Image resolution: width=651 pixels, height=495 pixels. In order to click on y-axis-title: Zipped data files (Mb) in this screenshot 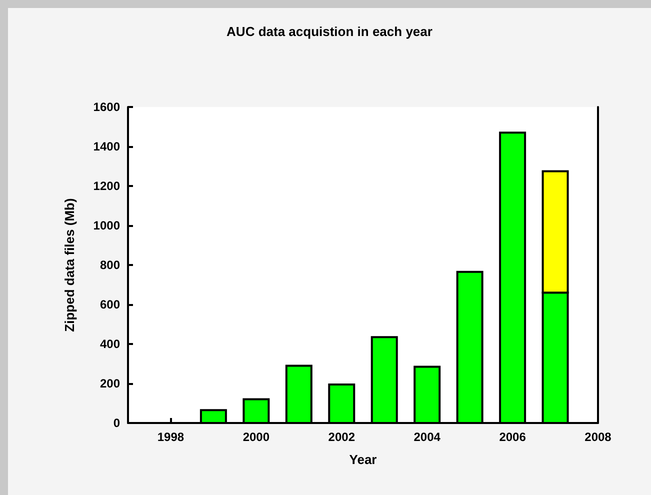, I will do `click(69, 265)`.